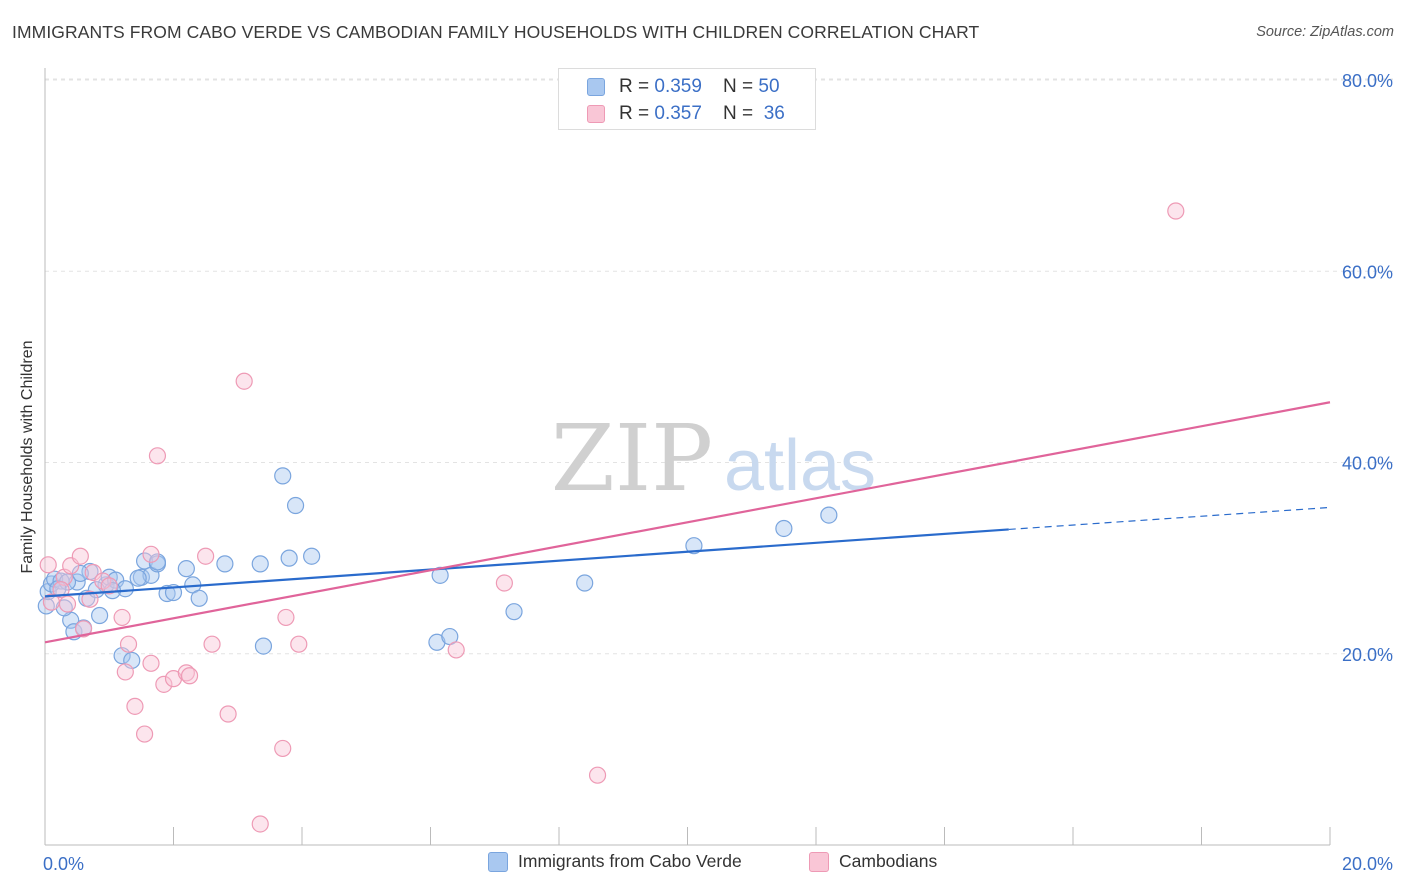 This screenshot has height=892, width=1406. Describe the element at coordinates (1169, 518) in the screenshot. I see `trend-line-cabo-verde-extension` at that location.